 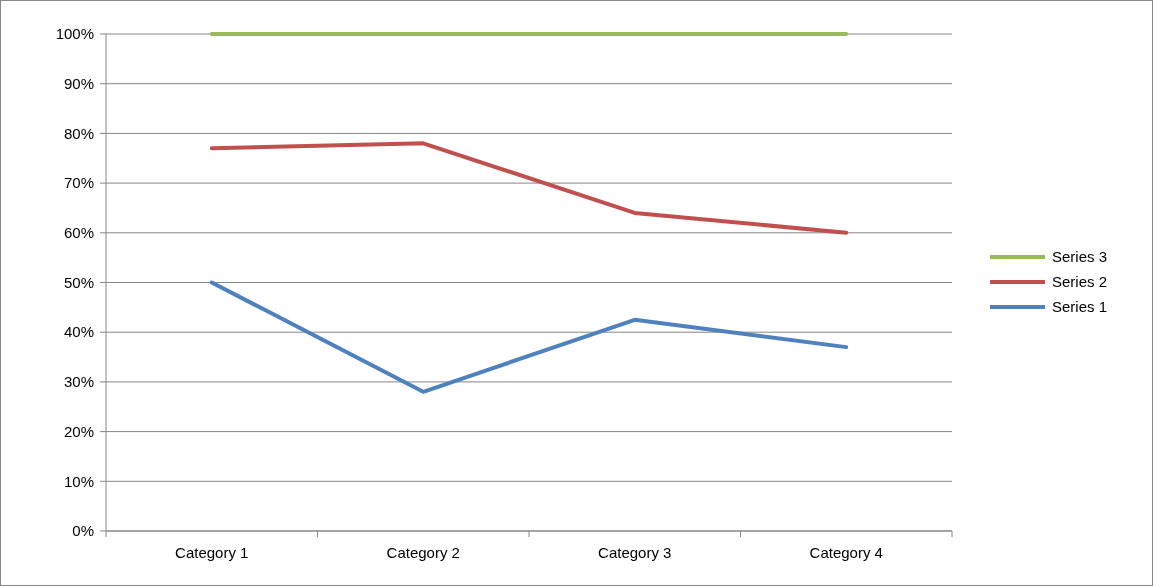 What do you see at coordinates (1080, 282) in the screenshot?
I see `legend-label: Series 2` at bounding box center [1080, 282].